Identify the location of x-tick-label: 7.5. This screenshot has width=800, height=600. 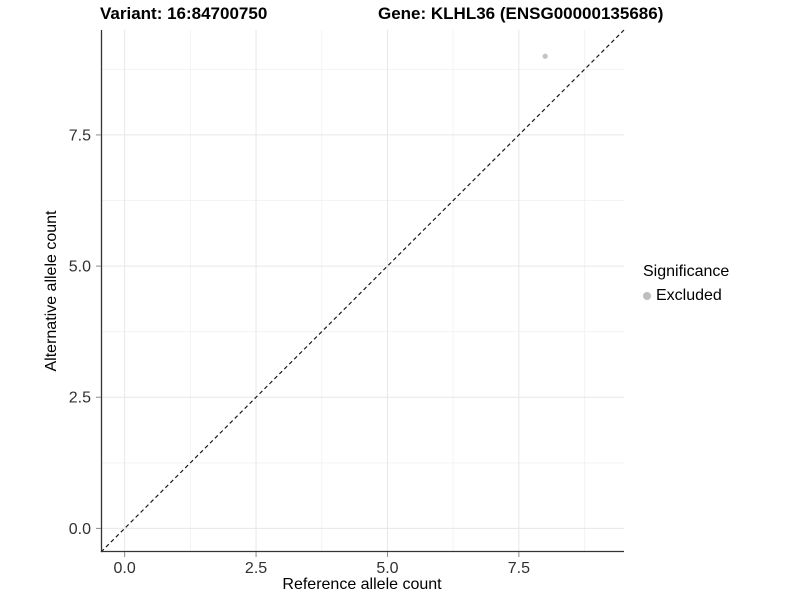
(519, 568).